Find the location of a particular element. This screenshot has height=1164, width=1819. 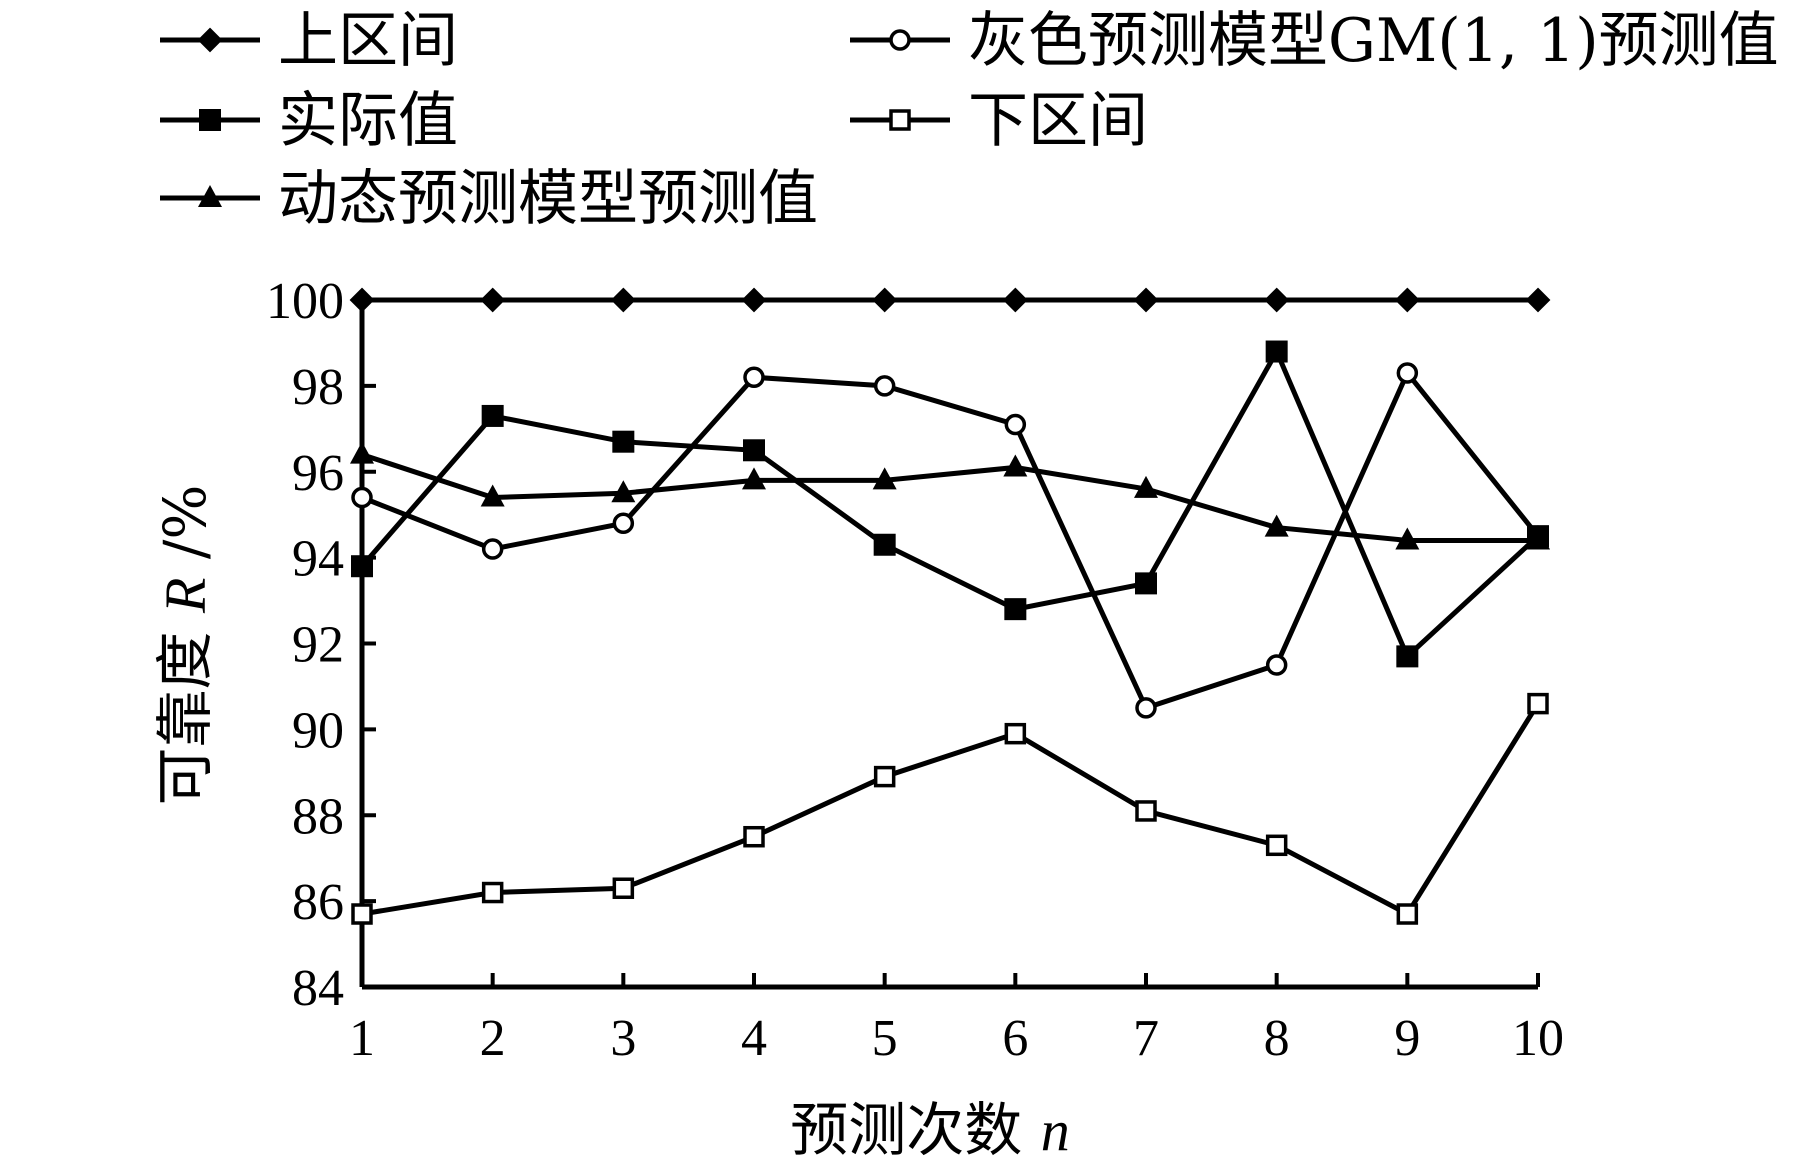

legend-item: 动态预测模型预测值 is located at coordinates (489, 199).